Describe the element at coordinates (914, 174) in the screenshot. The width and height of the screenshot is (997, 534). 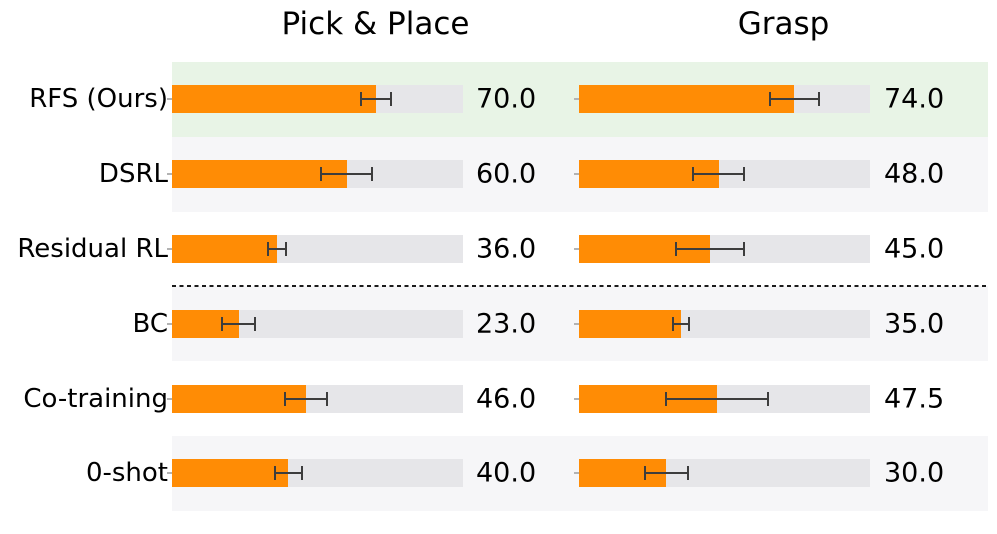
I see `grasp-value-label: 48.0` at that location.